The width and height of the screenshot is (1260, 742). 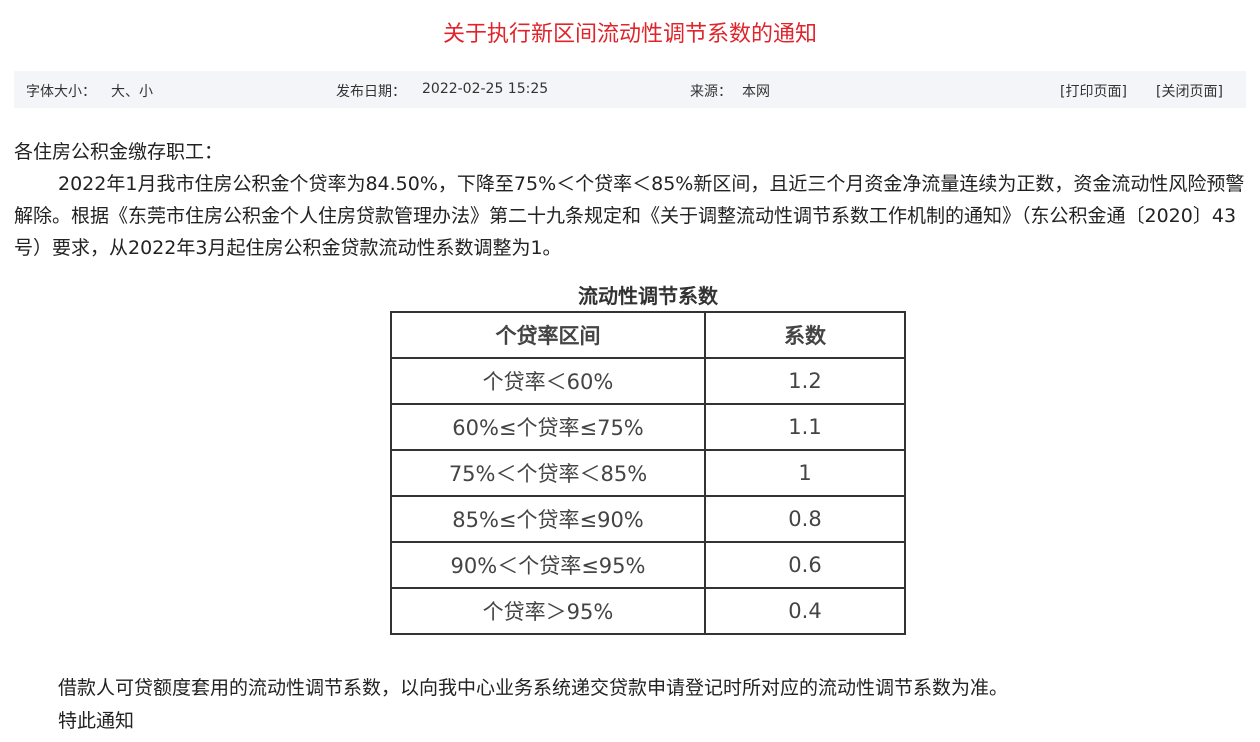 I want to click on publish-date: 2022-02-25 15:25, so click(x=485, y=89).